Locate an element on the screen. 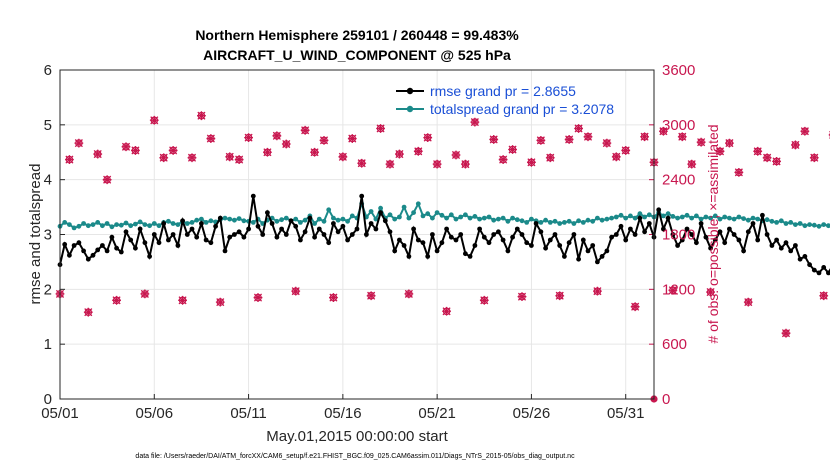  left-y-axis-label: rmse and totalspread is located at coordinates (35, 234).